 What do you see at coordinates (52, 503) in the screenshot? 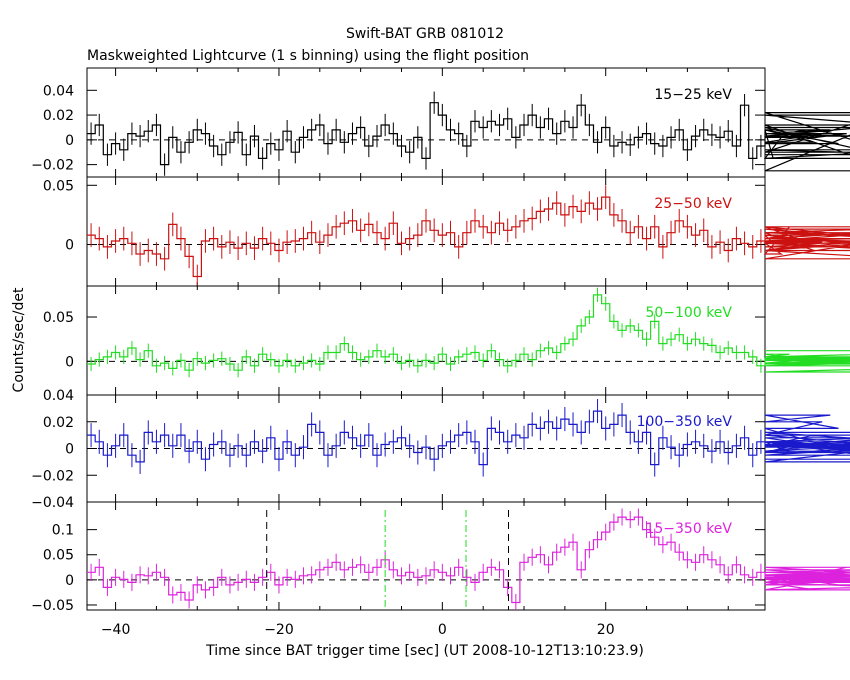
I see `y-tick-label: −0.04` at bounding box center [52, 503].